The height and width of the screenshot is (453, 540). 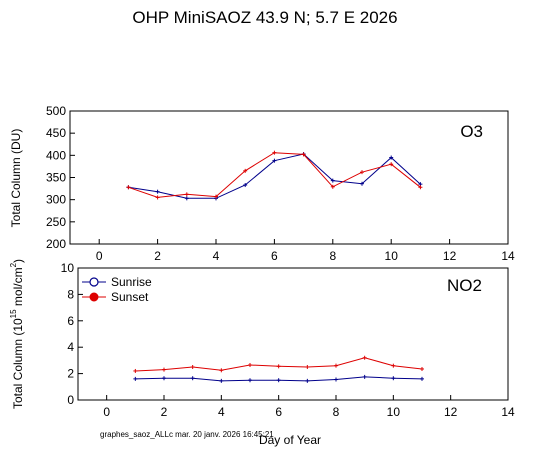 I want to click on legend-sunset-marker, so click(x=94, y=297).